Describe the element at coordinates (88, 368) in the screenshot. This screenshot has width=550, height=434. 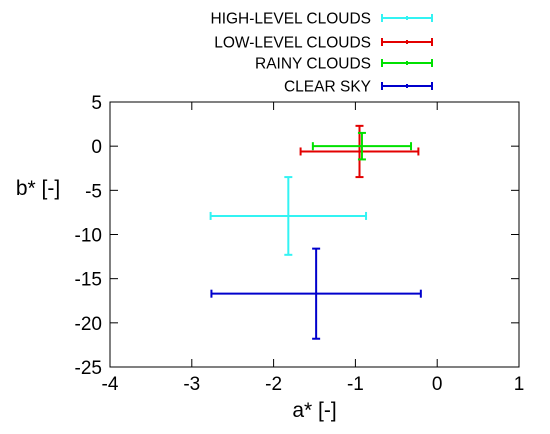
I see `y-tick-label: -25` at that location.